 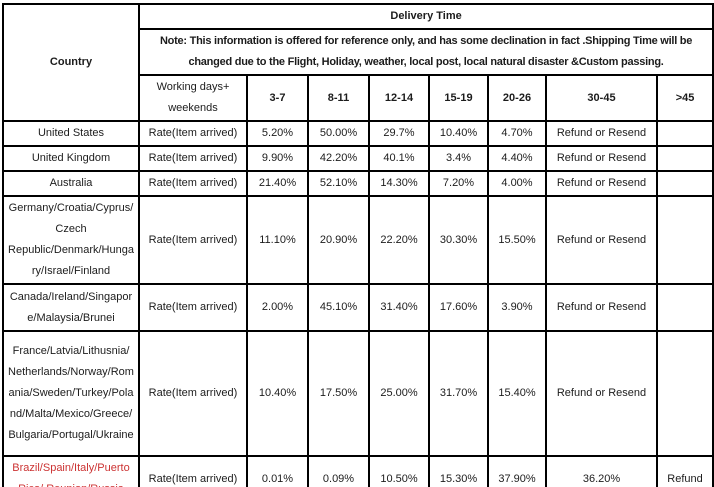 I want to click on day-range-header-3-7: 3-7, so click(x=277, y=98).